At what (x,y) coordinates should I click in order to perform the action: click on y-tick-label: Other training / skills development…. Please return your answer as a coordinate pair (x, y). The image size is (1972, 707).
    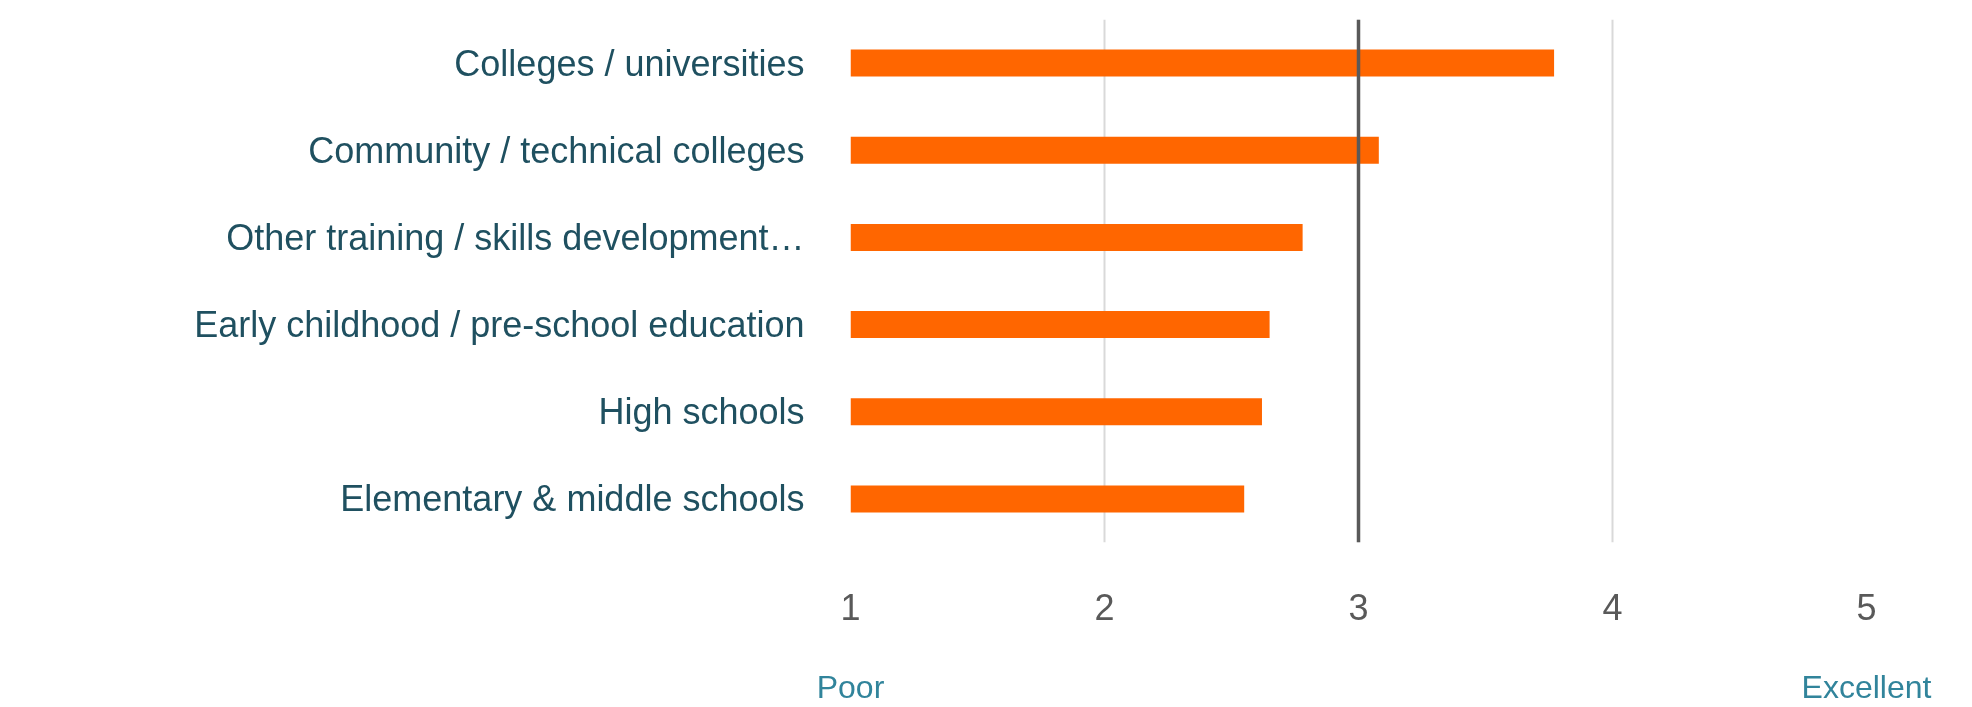
    Looking at the image, I should click on (515, 237).